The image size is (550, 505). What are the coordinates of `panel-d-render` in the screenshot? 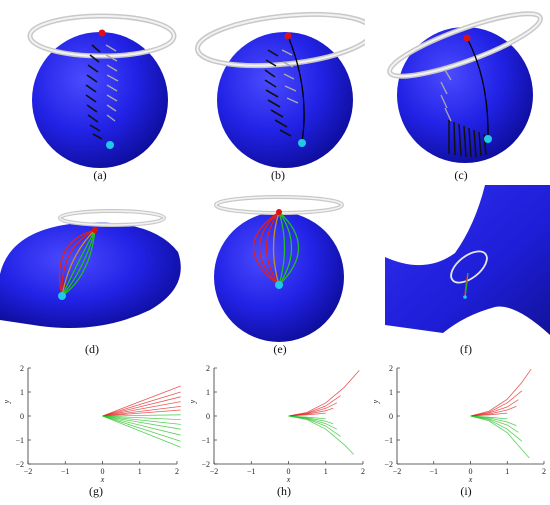 It's located at (90, 268).